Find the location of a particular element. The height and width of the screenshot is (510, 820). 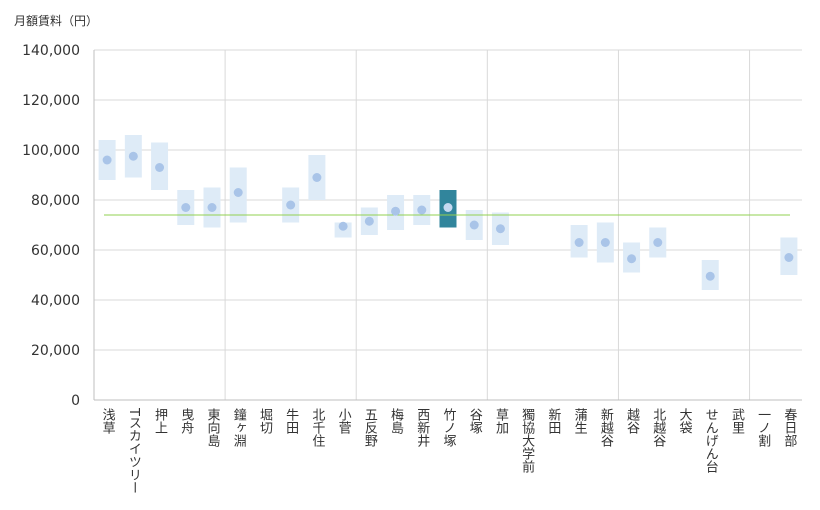

y-tick-label: 120,000 is located at coordinates (51, 101).